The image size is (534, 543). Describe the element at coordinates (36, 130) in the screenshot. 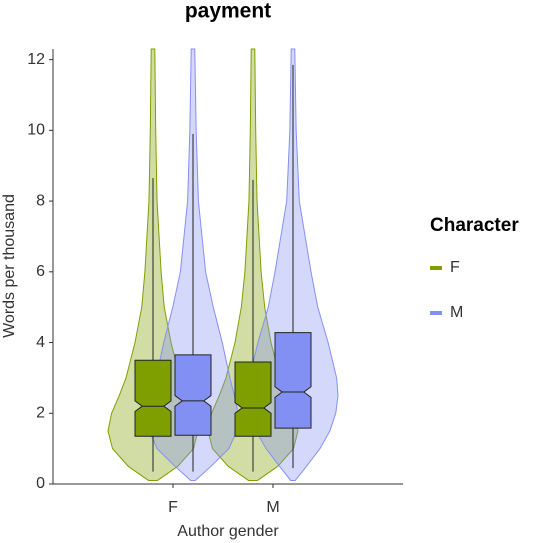

I see `y-tick-label: 10` at that location.